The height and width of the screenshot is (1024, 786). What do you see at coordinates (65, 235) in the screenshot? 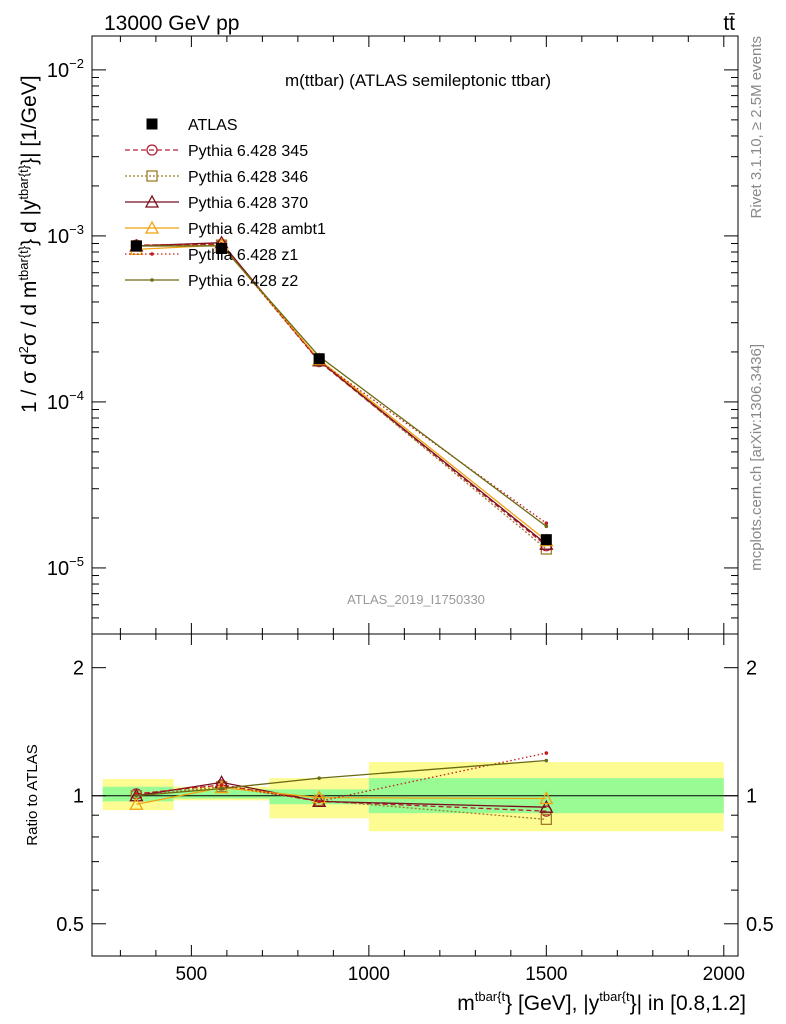
I see `y-tick-label: 10⁻³` at bounding box center [65, 235].